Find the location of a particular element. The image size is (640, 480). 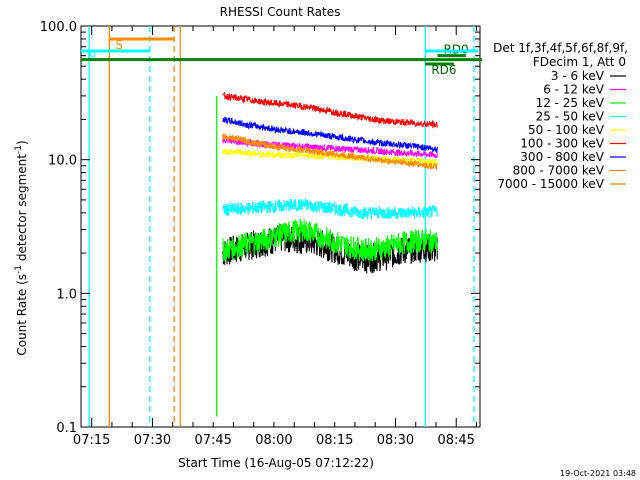

y-axis-label: Count Rate (s-1 detector segment-1) is located at coordinates (21, 247).